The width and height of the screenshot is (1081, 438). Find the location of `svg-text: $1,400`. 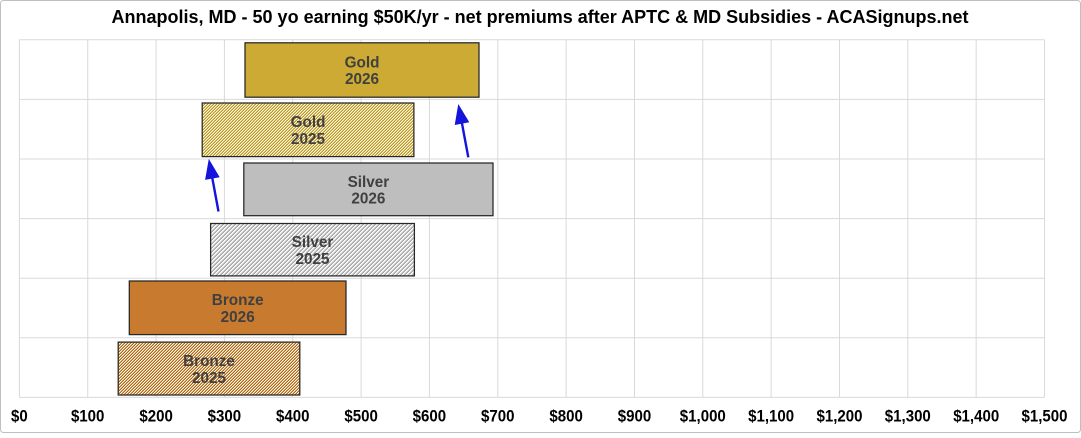

svg-text: $1,400 is located at coordinates (976, 415).